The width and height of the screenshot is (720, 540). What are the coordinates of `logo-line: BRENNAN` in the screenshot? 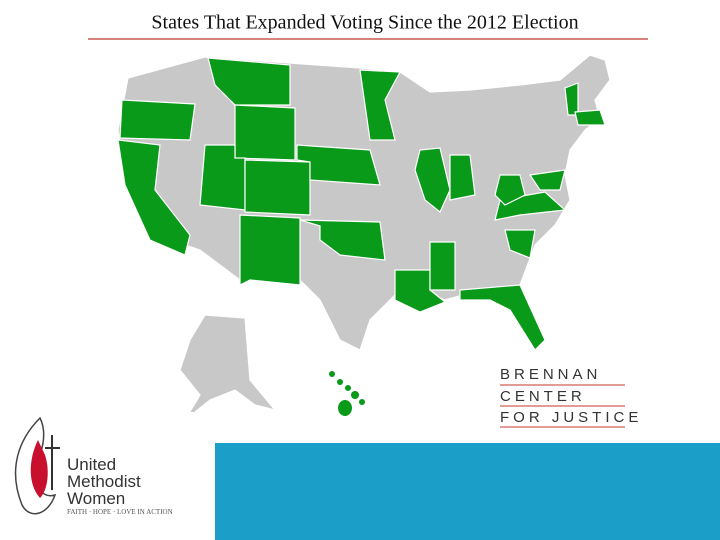 It's located at (550, 374).